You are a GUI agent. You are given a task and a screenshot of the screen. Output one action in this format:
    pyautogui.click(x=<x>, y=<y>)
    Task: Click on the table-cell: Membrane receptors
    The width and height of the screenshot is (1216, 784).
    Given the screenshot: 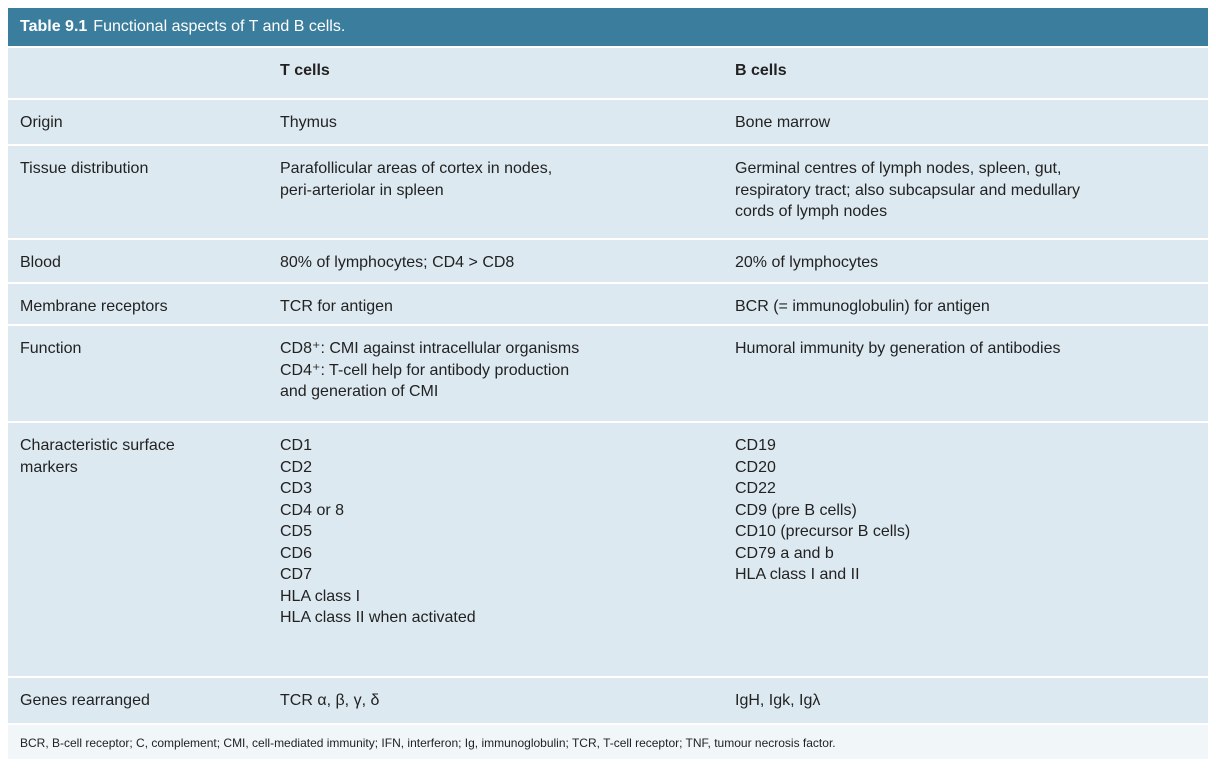 What is the action you would take?
    pyautogui.click(x=138, y=304)
    